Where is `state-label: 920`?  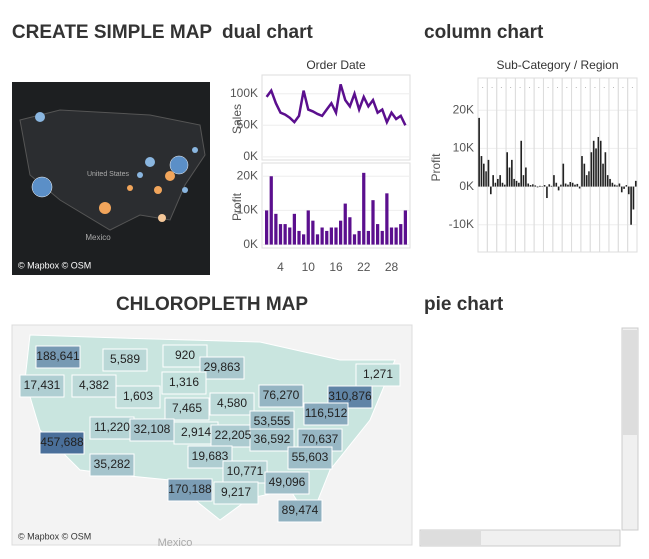
state-label: 920 is located at coordinates (185, 355).